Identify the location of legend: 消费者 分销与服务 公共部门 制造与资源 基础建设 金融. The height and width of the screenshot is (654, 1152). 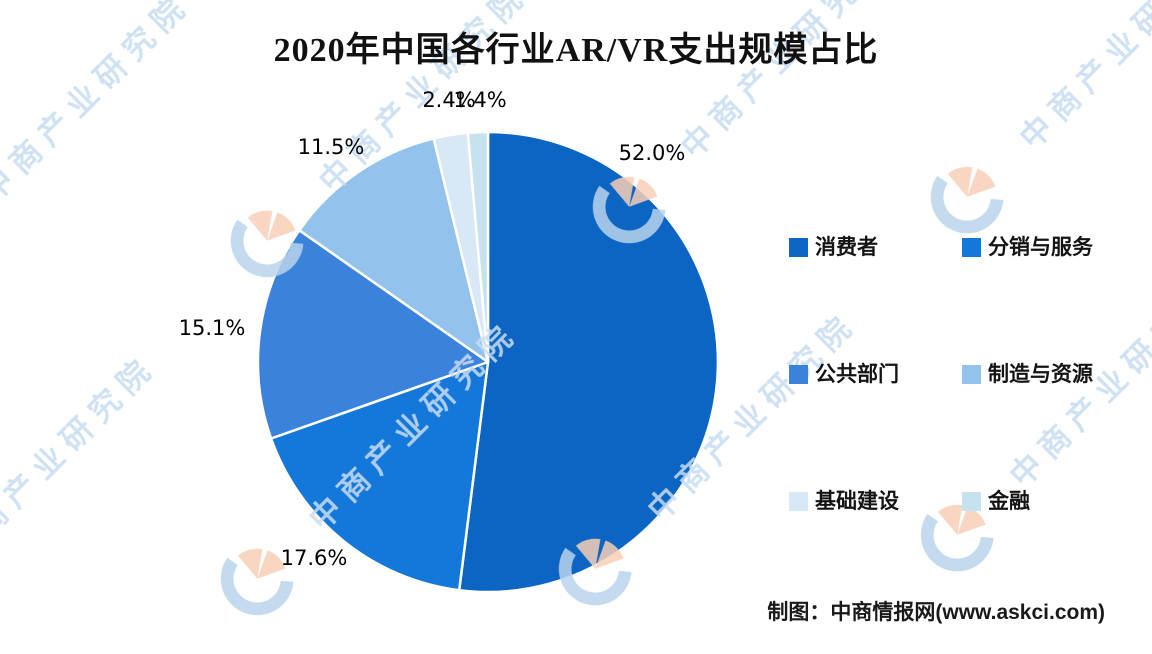
(941, 374).